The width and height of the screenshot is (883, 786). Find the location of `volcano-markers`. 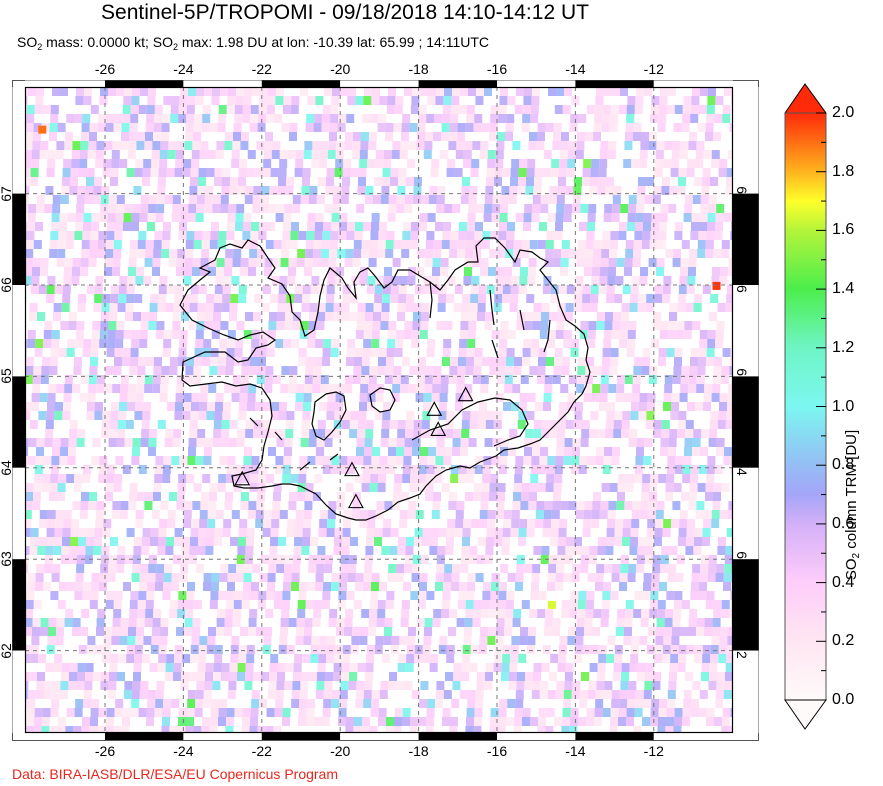

volcano-markers is located at coordinates (354, 447).